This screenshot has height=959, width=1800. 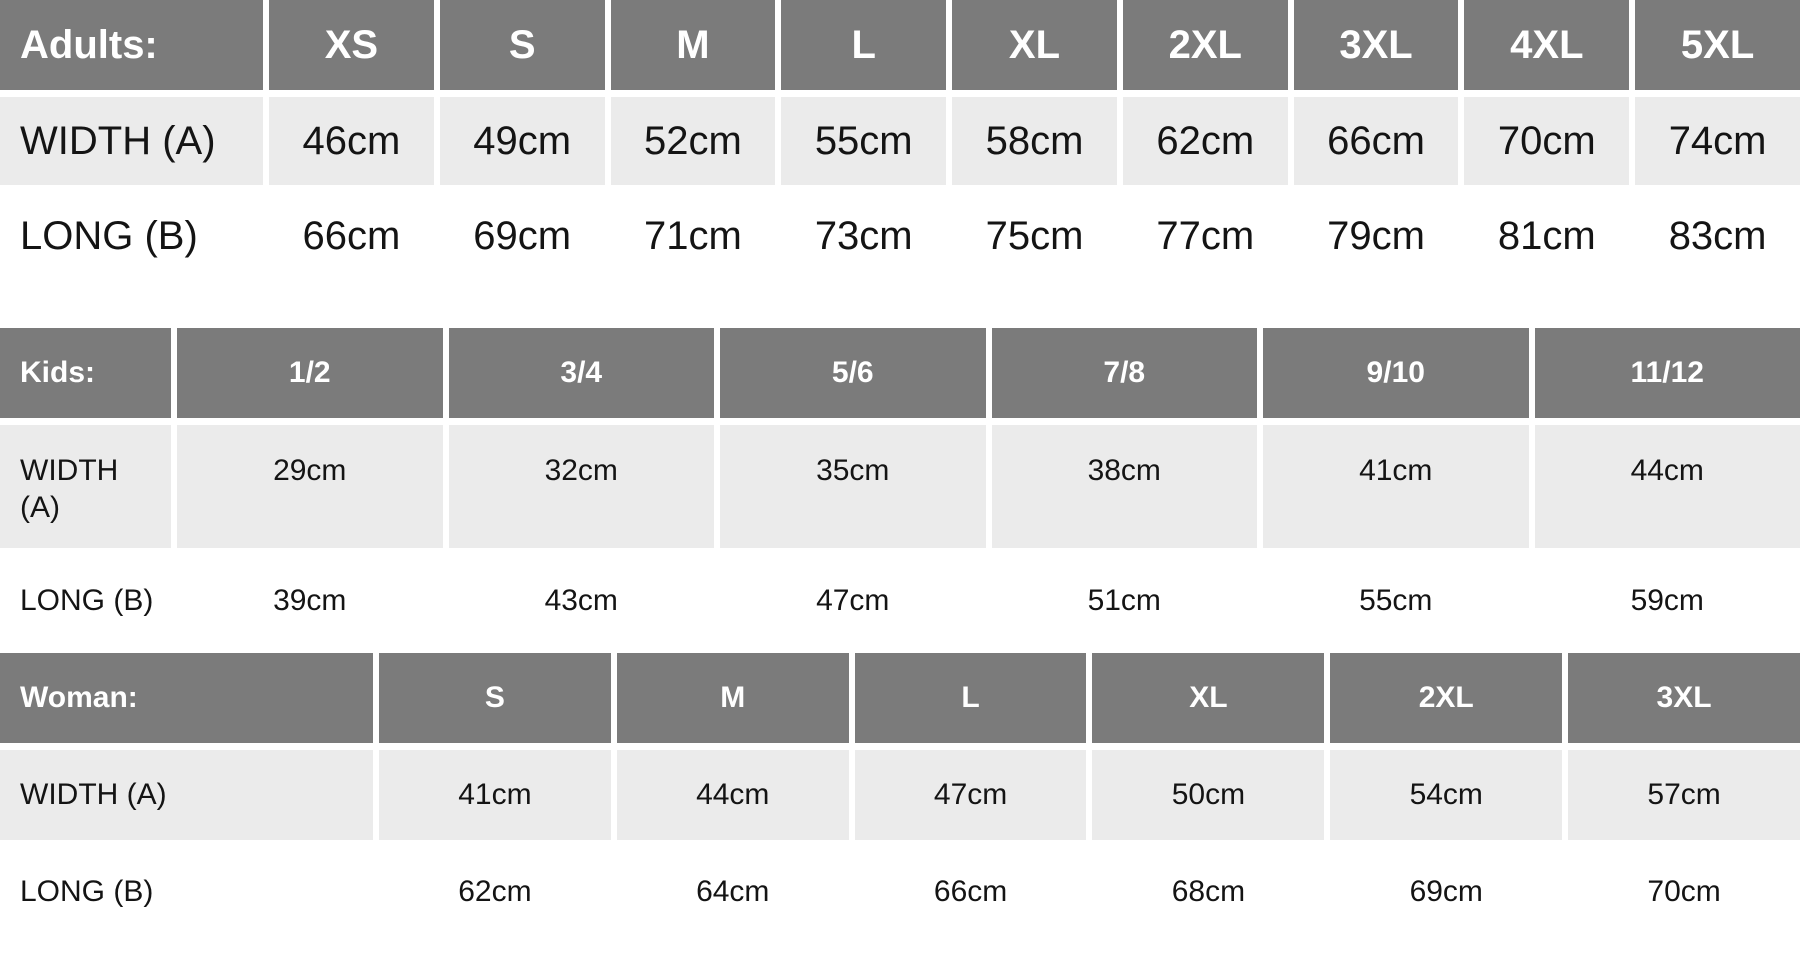 What do you see at coordinates (693, 45) in the screenshot?
I see `adults-size-header-m: M` at bounding box center [693, 45].